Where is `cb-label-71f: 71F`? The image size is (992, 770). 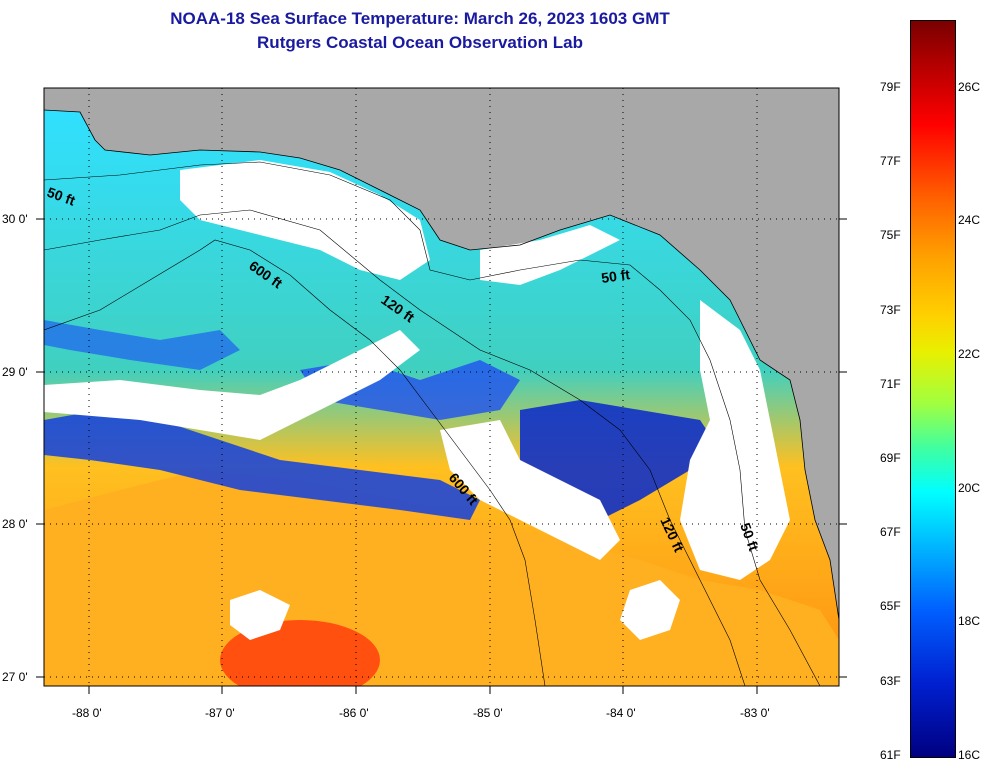 cb-label-71f: 71F is located at coordinates (890, 384).